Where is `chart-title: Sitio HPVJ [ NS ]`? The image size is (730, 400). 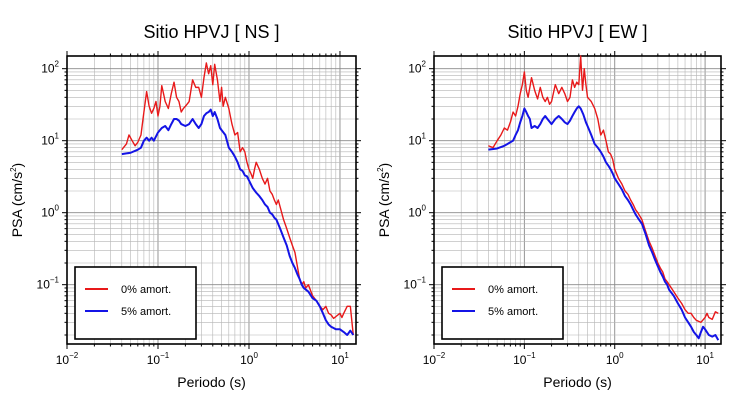
chart-title: Sitio HPVJ [ NS ] is located at coordinates (211, 32).